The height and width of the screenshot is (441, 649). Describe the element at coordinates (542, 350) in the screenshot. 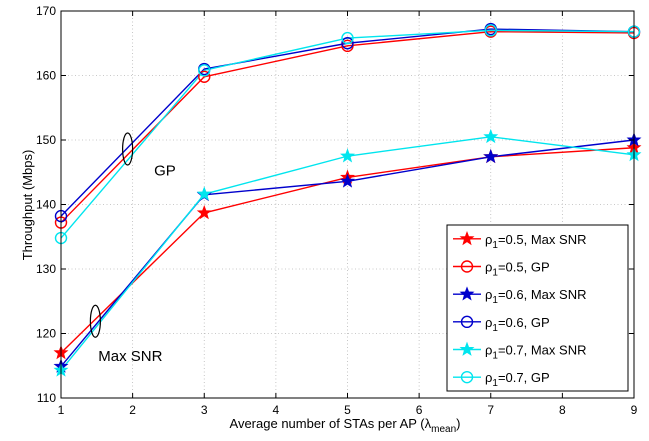

I see `legend-label-text: =0.7, Max SNR` at that location.